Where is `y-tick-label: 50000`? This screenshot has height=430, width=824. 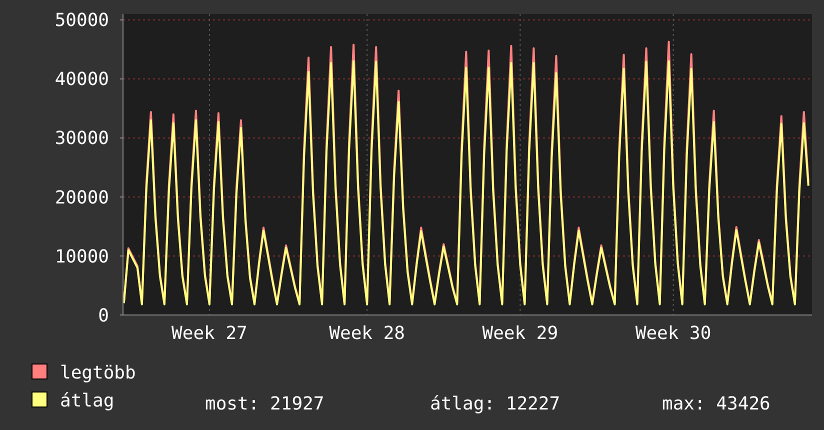
y-tick-label: 50000 is located at coordinates (81, 21).